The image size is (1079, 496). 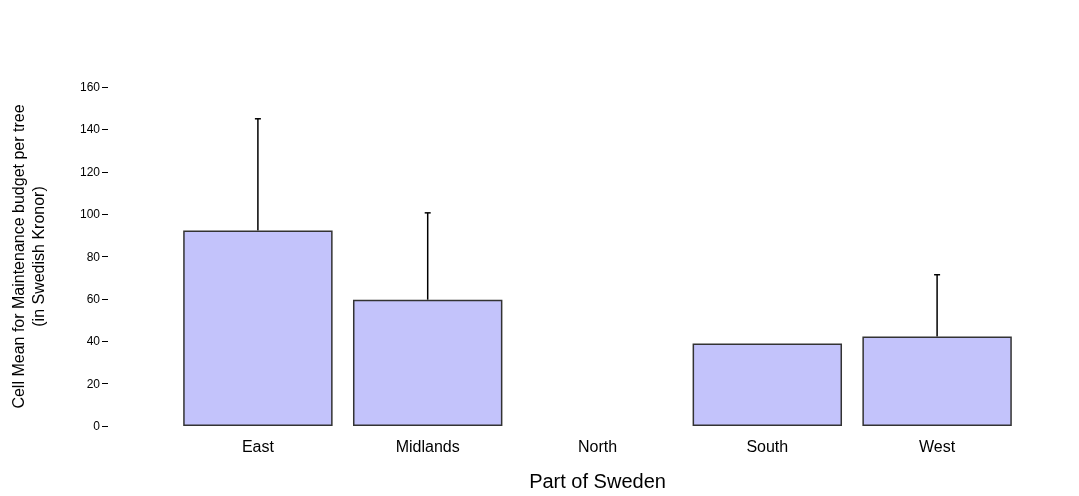 What do you see at coordinates (90, 171) in the screenshot?
I see `y-tick-label: 120` at bounding box center [90, 171].